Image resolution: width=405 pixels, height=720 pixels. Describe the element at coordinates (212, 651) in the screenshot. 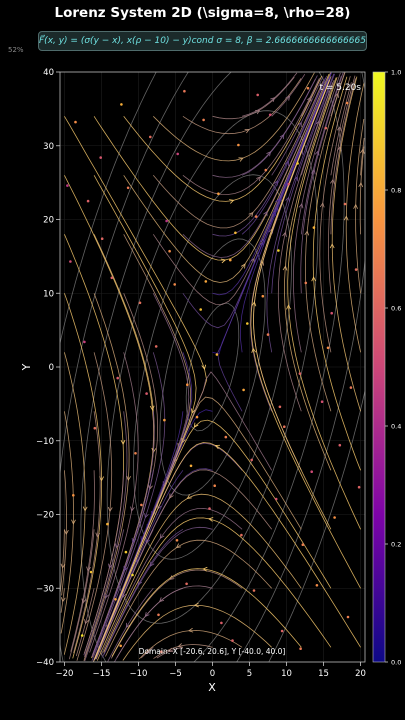

I see `domain-label: Domain: X [-20.6, 20.6], Y [-40.0, 40.0]` at that location.